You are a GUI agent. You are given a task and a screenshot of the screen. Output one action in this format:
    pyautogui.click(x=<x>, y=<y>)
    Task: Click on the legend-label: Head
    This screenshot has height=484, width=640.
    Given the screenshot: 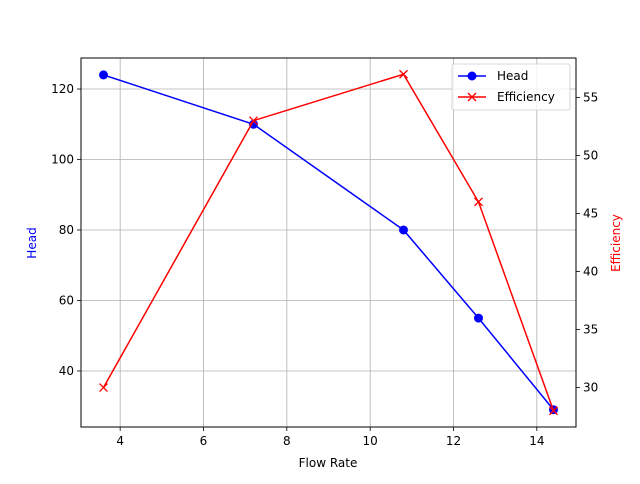 What is the action you would take?
    pyautogui.click(x=512, y=76)
    